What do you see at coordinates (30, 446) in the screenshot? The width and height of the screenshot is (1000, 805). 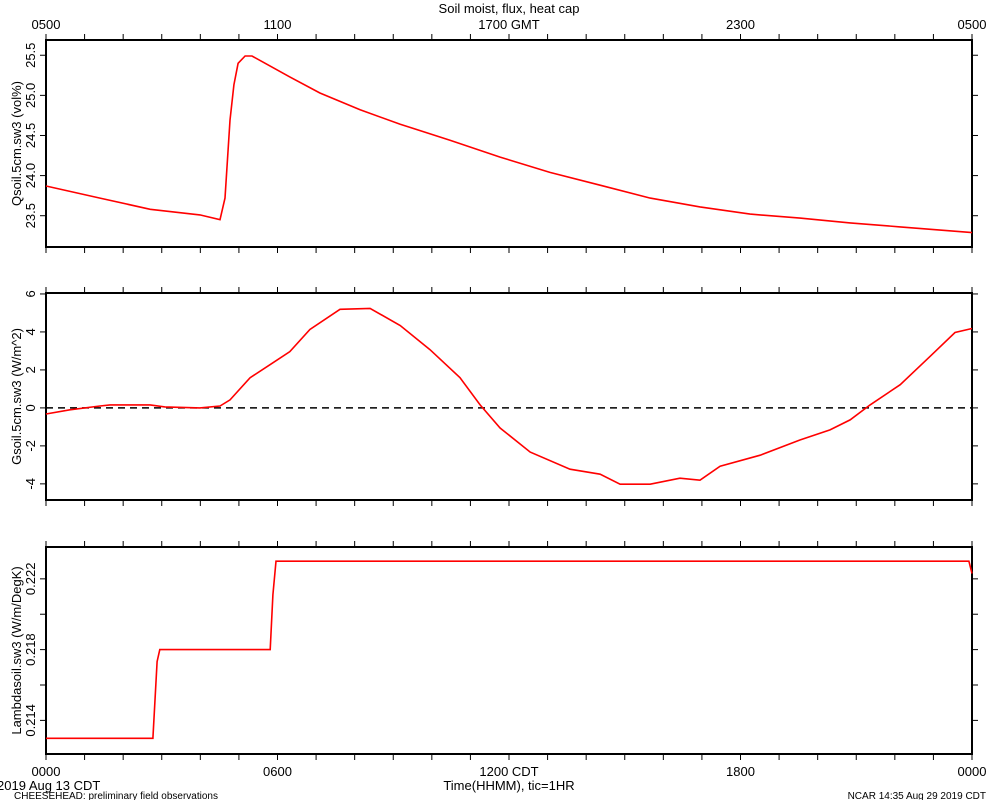 I see `y-tick-label: -2` at bounding box center [30, 446].